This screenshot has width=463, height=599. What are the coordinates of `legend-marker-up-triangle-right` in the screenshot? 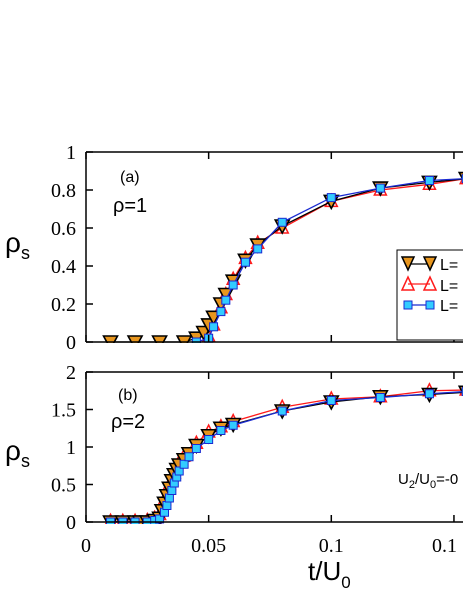 It's located at (430, 283).